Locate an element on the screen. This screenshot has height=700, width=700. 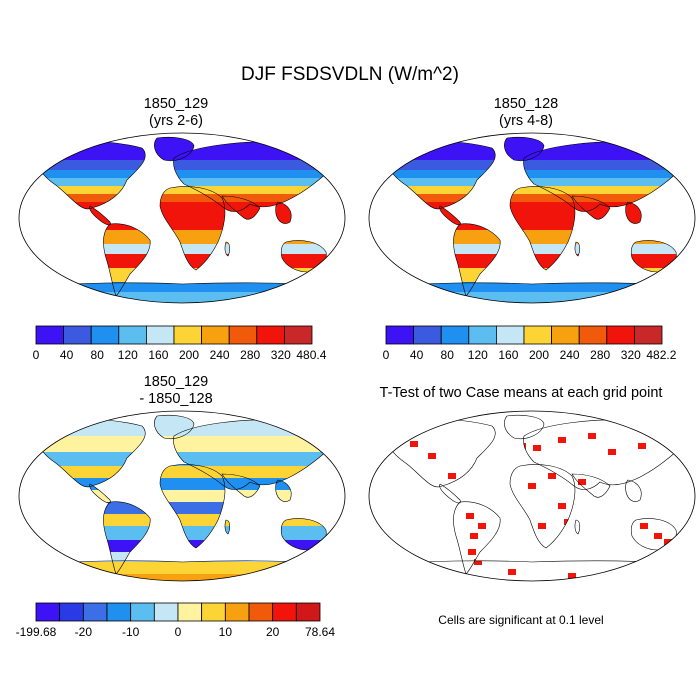
colorbar-case1-tick-label: 320 is located at coordinates (281, 355).